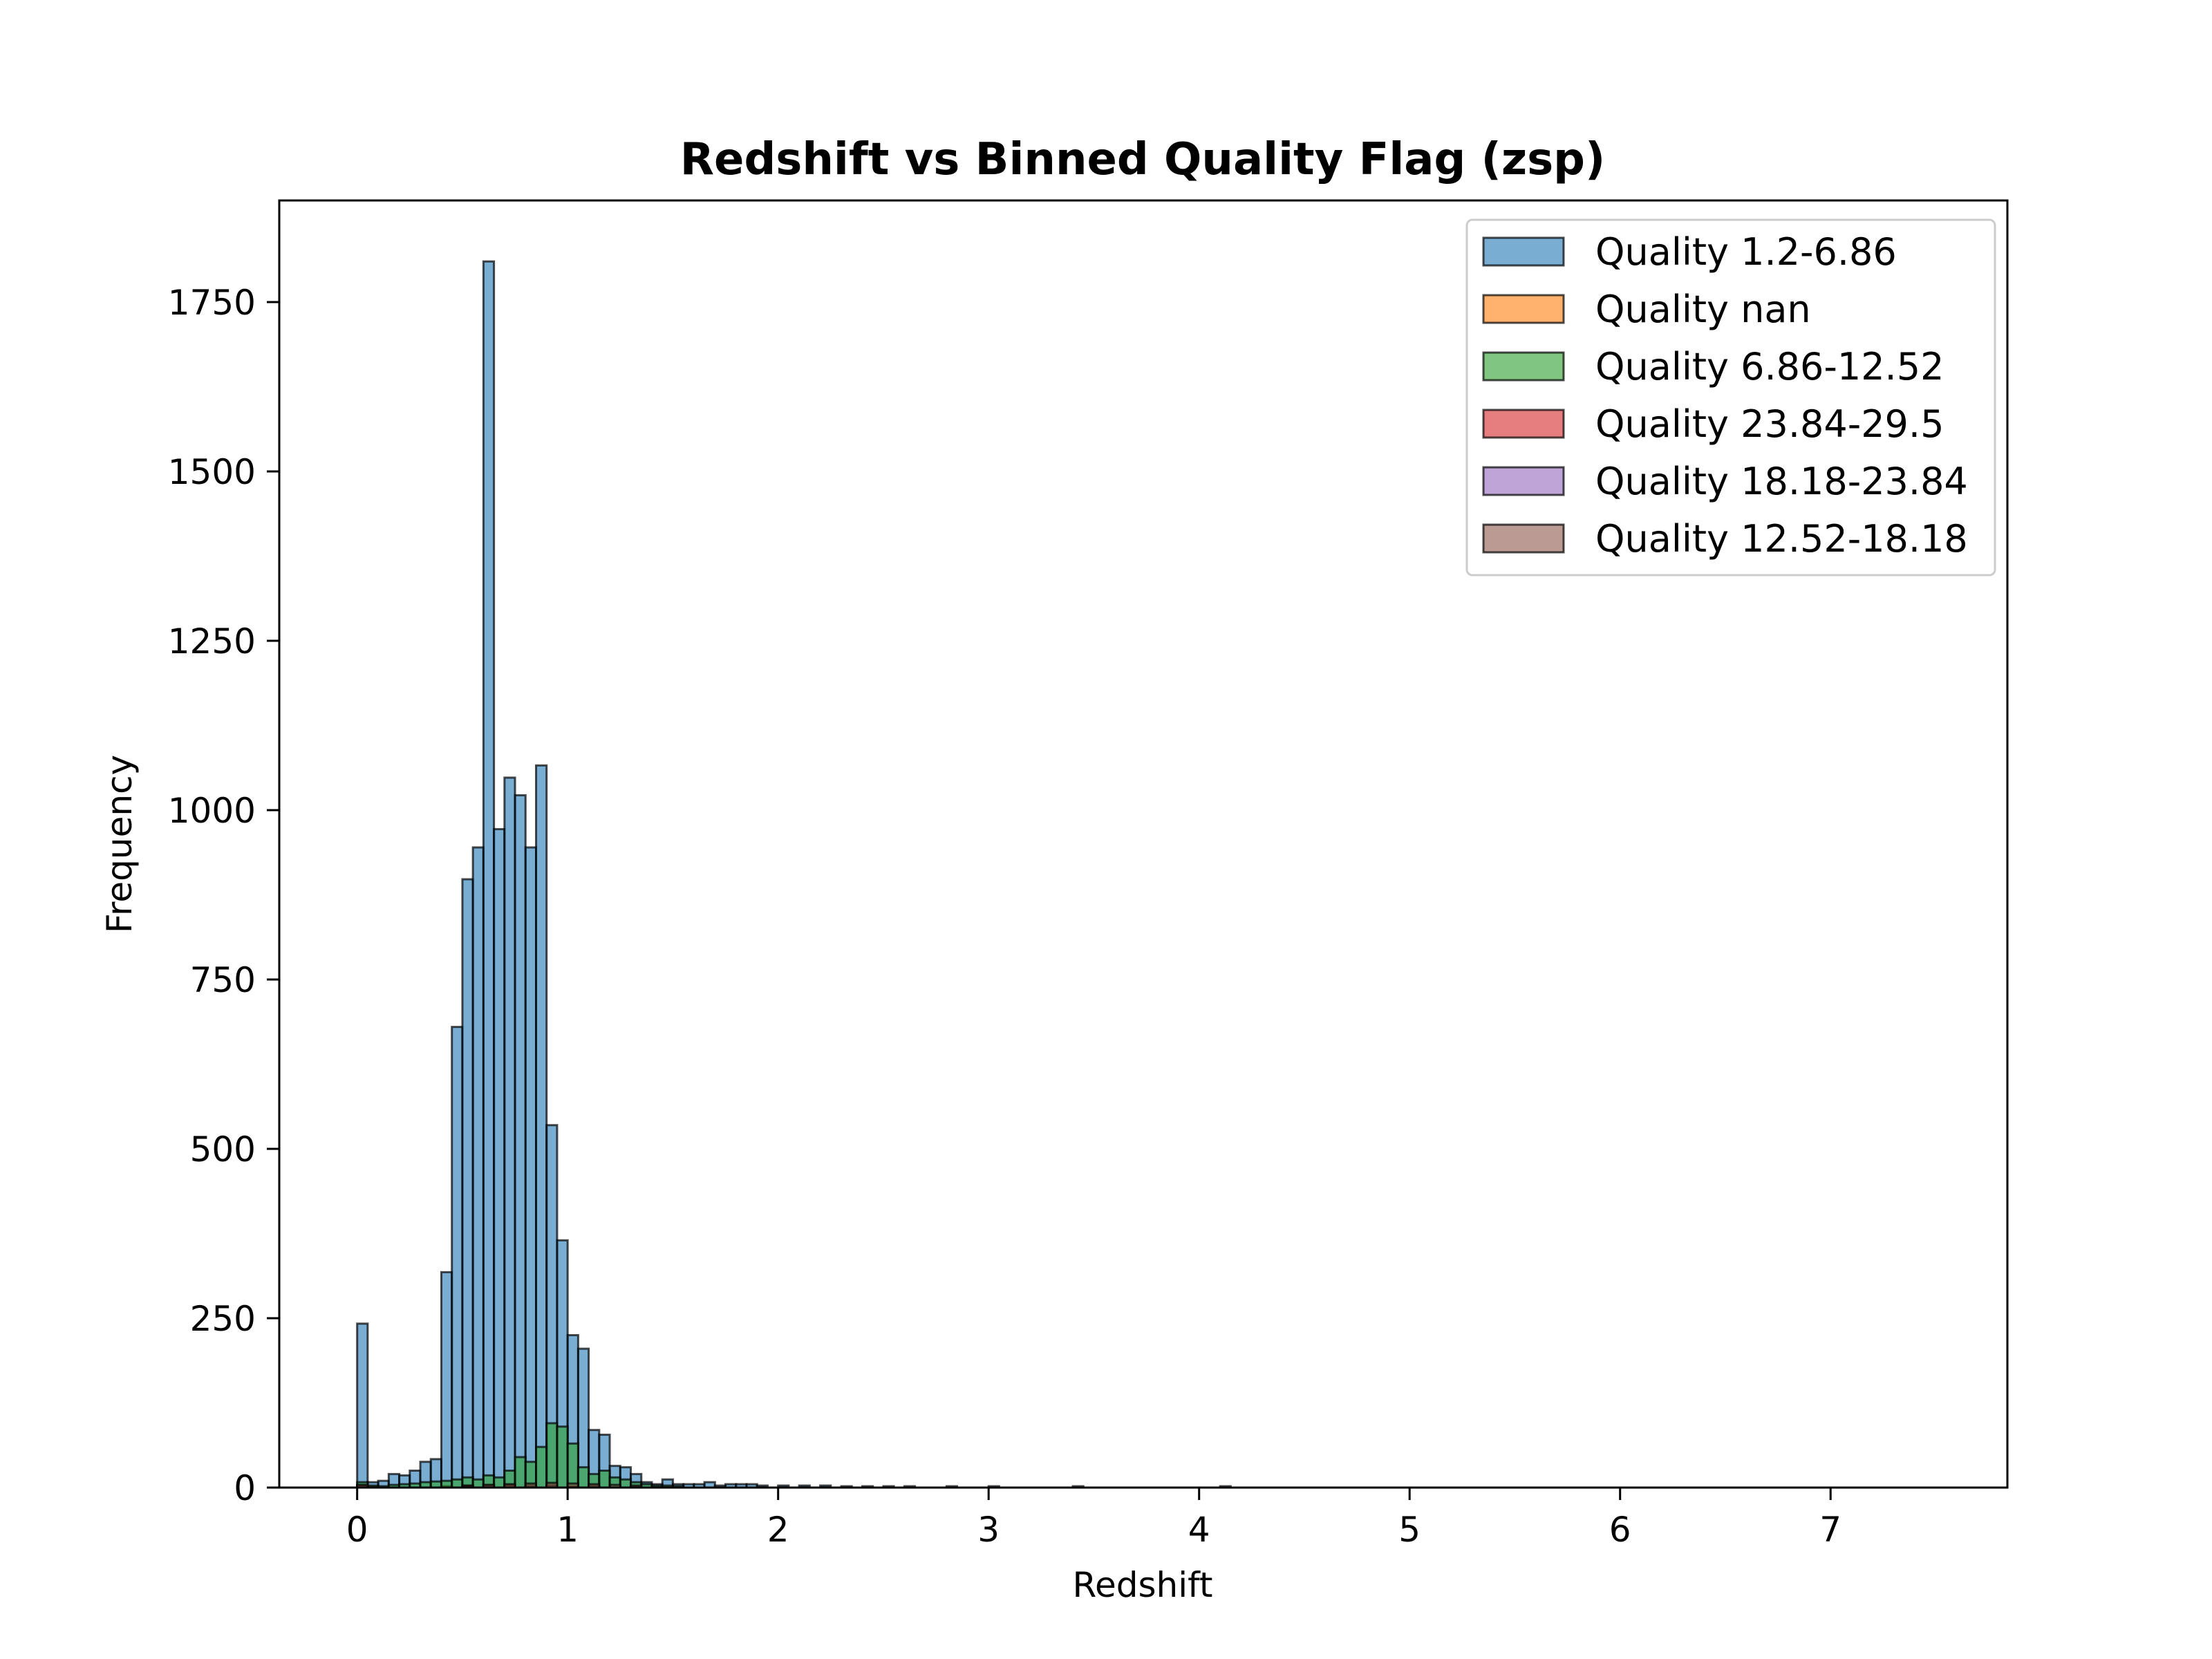 The width and height of the screenshot is (2212, 1659). I want to click on x-tick-label: 3, so click(988, 1530).